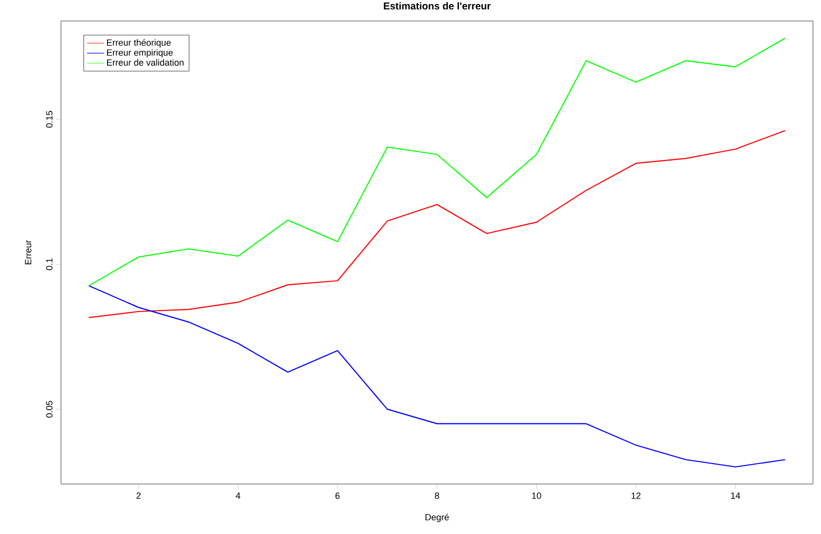  I want to click on legend-label: Erreur théorique, so click(139, 43).